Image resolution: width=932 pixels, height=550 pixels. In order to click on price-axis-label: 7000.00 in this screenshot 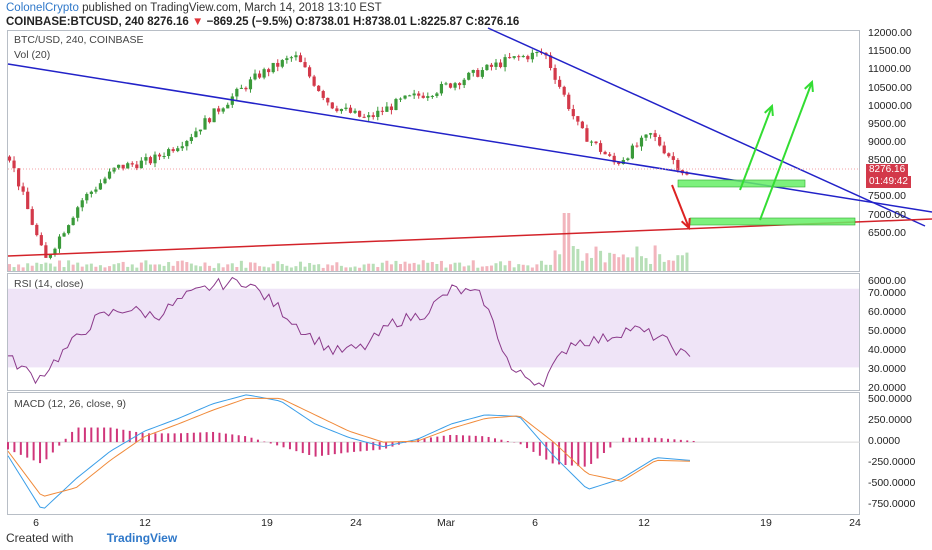, I will do `click(887, 215)`.